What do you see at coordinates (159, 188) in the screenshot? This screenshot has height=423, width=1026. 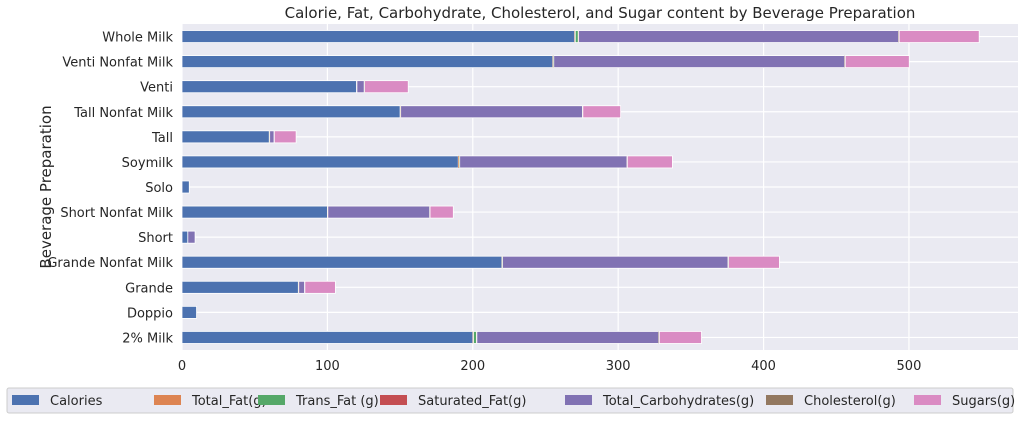 I see `y-tick-label: Solo` at bounding box center [159, 188].